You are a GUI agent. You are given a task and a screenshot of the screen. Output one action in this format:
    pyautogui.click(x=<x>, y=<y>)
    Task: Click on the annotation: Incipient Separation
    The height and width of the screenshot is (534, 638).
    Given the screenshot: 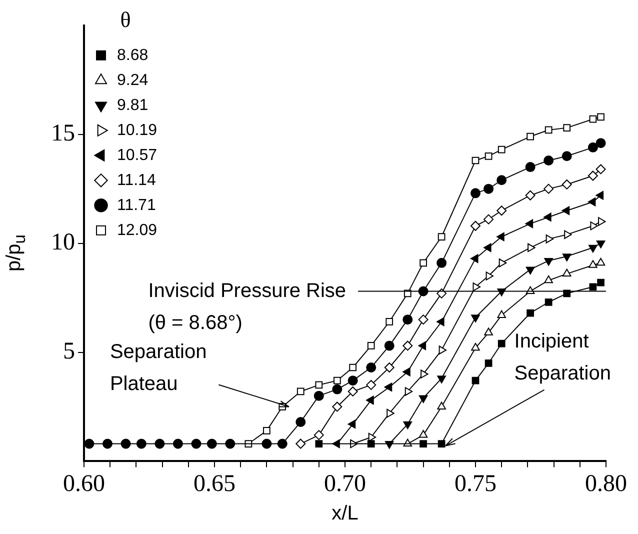 What is the action you would take?
    pyautogui.click(x=563, y=357)
    